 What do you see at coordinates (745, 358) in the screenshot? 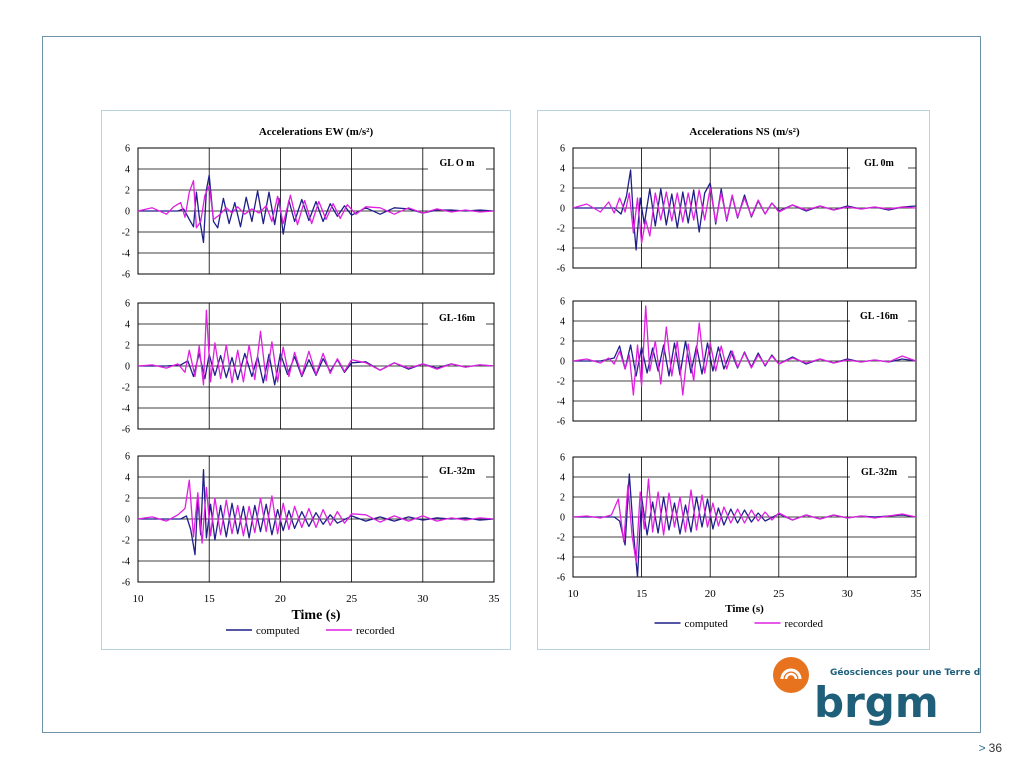
I see `ns-series-computed` at bounding box center [745, 358].